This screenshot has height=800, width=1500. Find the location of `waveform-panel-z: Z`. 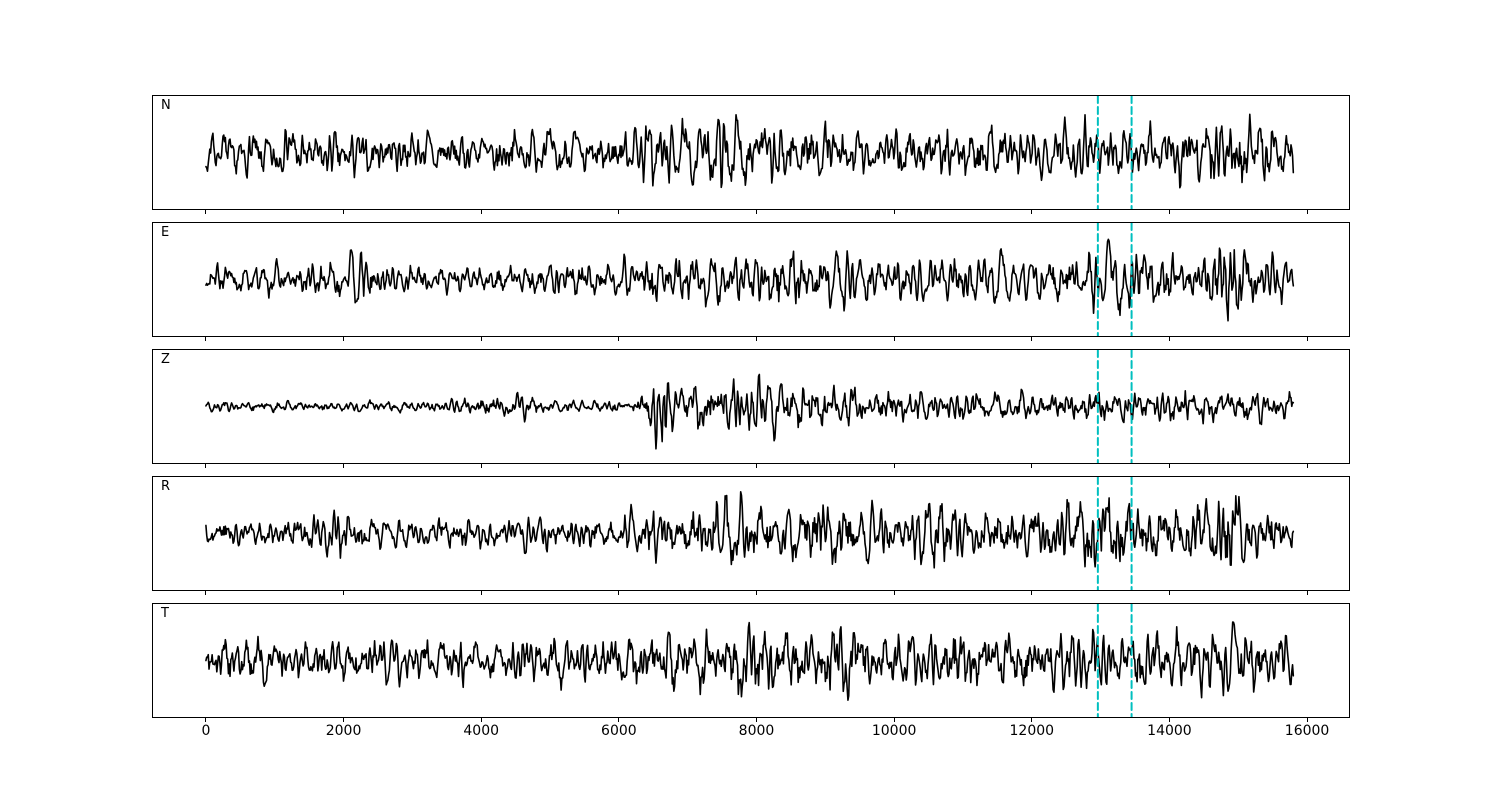

waveform-panel-z: Z is located at coordinates (751, 406).